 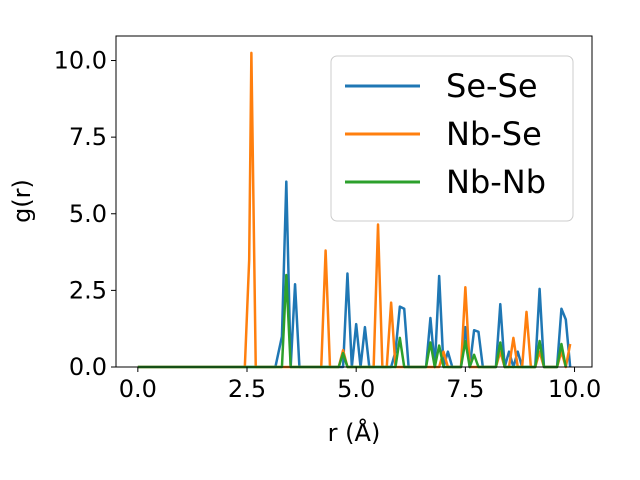 I want to click on x-axis-label: r (Å), so click(x=354, y=432).